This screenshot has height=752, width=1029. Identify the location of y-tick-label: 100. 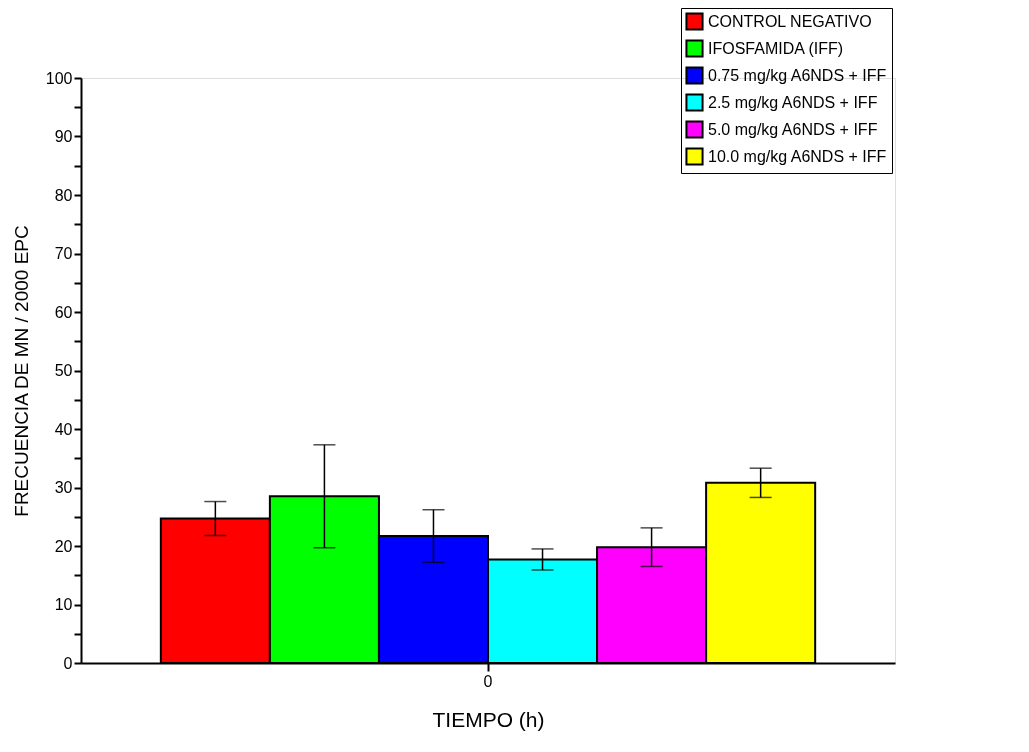
(59, 78).